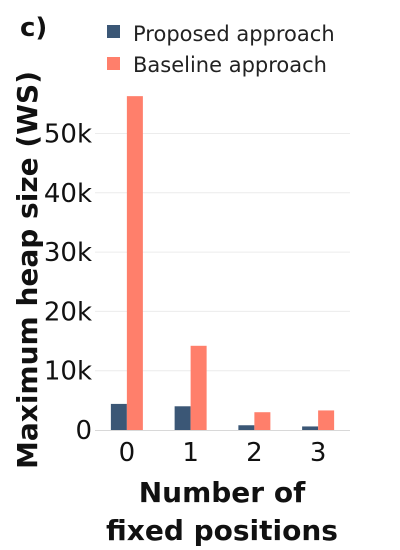 The image size is (400, 550). Describe the element at coordinates (318, 453) in the screenshot. I see `x-tick-label: 3` at that location.